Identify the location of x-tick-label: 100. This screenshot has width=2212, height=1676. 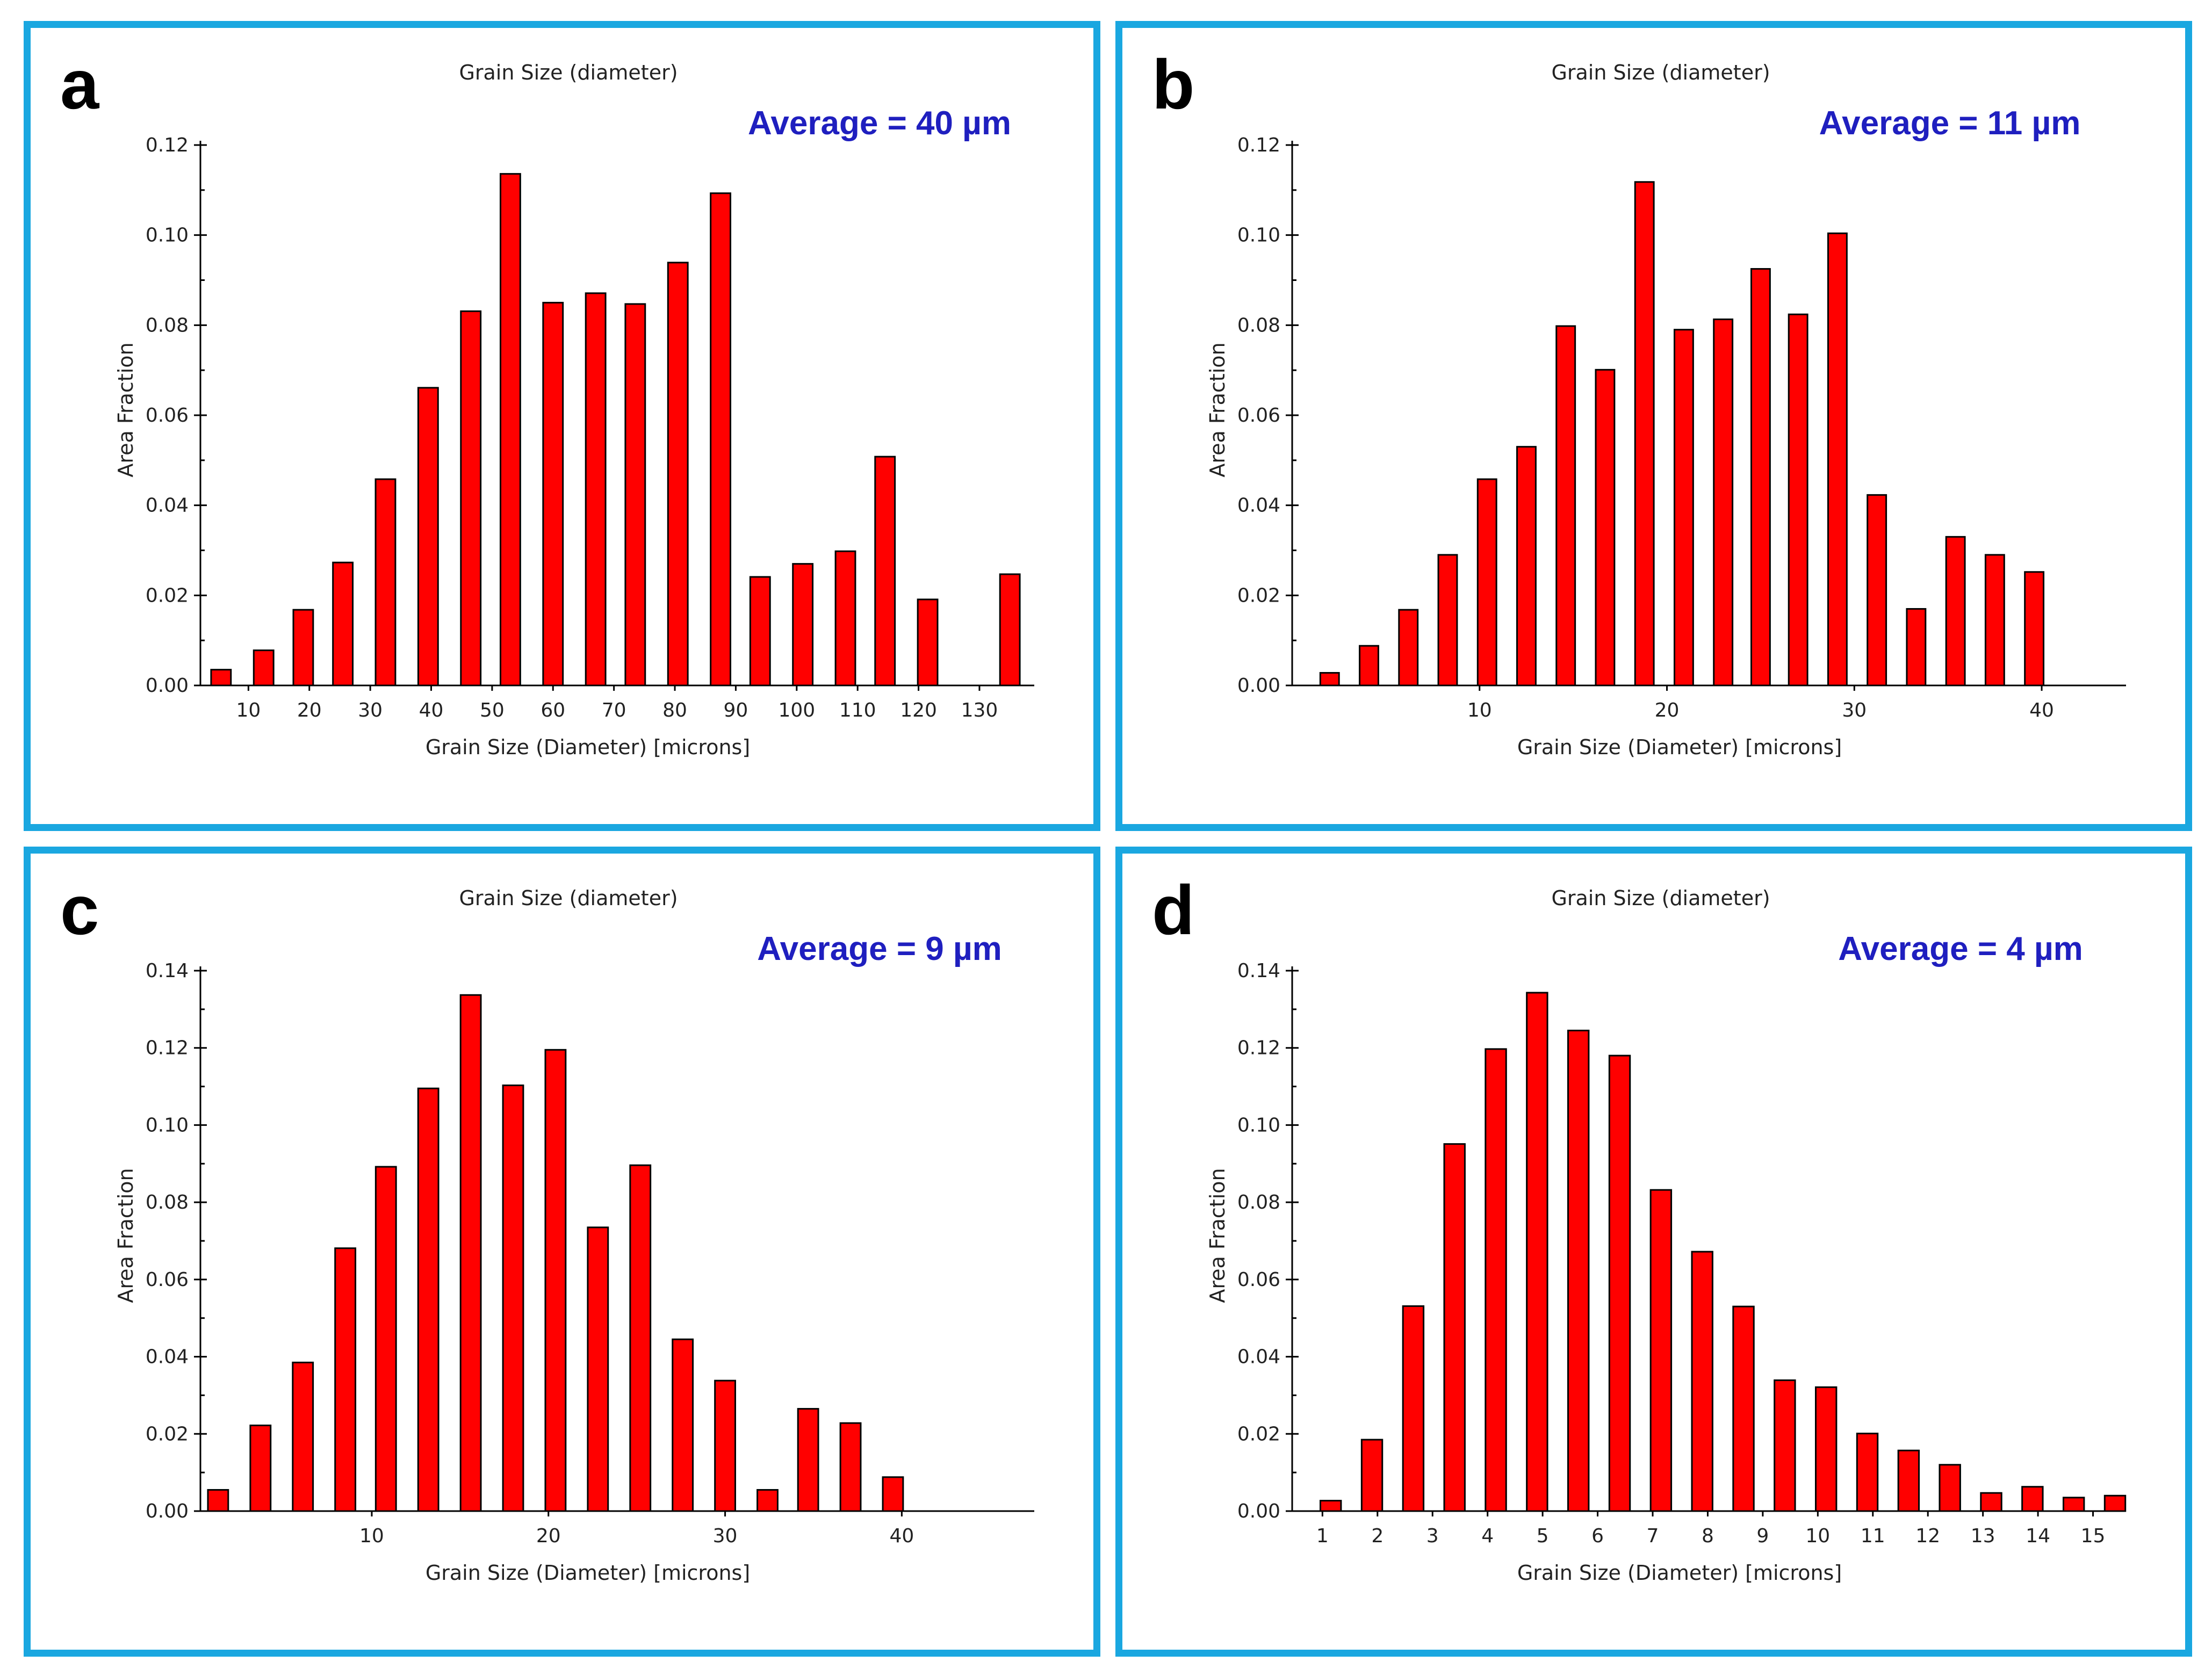
(797, 710).